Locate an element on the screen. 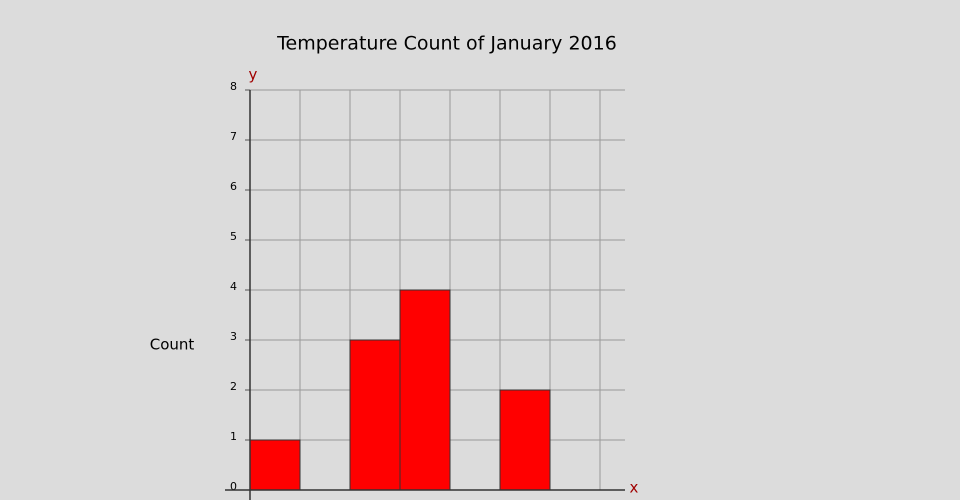 The height and width of the screenshot is (500, 960). y-tick-label: 6 is located at coordinates (233, 186).